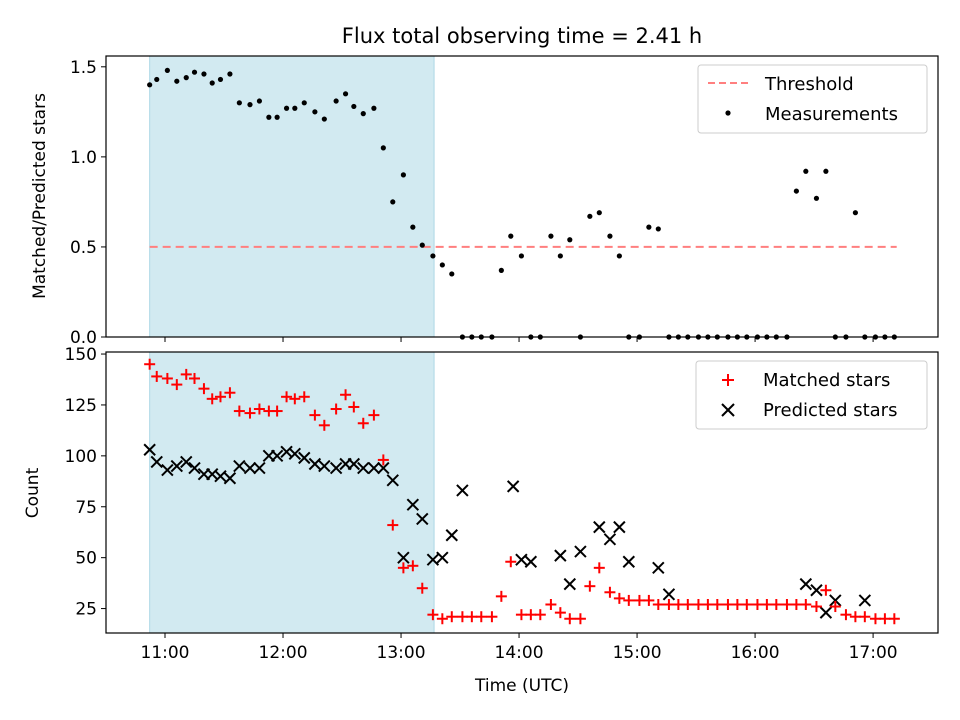 The image size is (960, 720). What do you see at coordinates (83, 248) in the screenshot?
I see `y-tick-label: 0.5` at bounding box center [83, 248].